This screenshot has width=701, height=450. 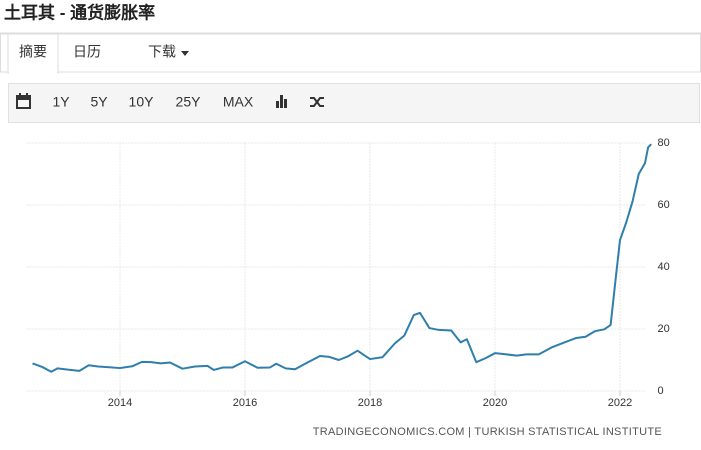 What do you see at coordinates (620, 403) in the screenshot?
I see `x-tick-label: 2022` at bounding box center [620, 403].